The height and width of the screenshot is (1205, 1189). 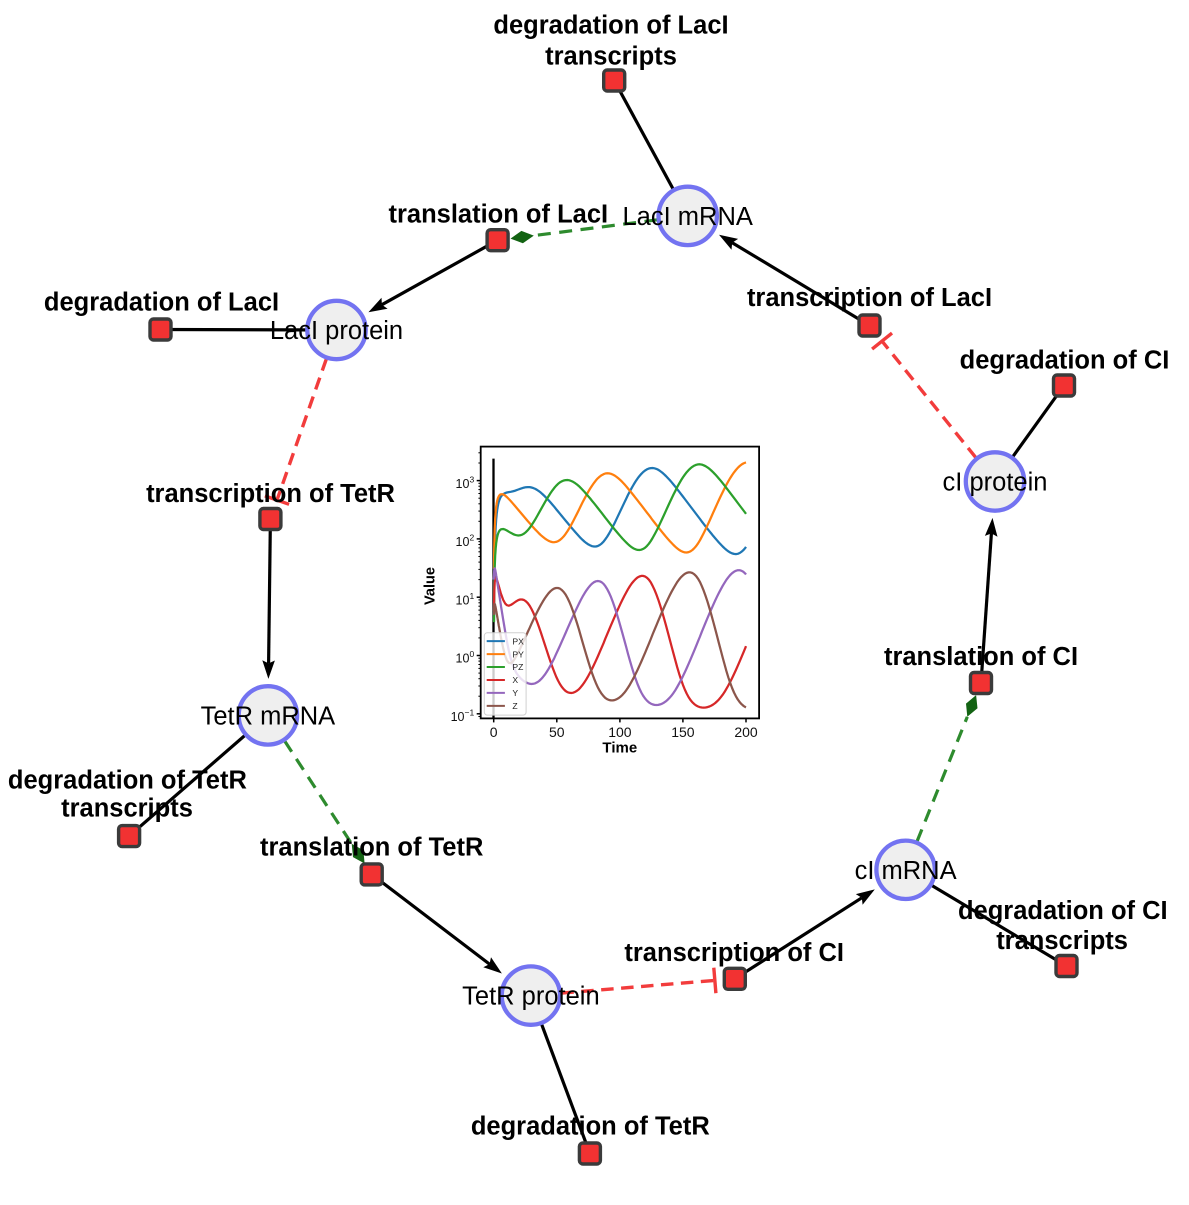 What do you see at coordinates (688, 217) in the screenshot?
I see `svg-text: LacI mRNA` at bounding box center [688, 217].